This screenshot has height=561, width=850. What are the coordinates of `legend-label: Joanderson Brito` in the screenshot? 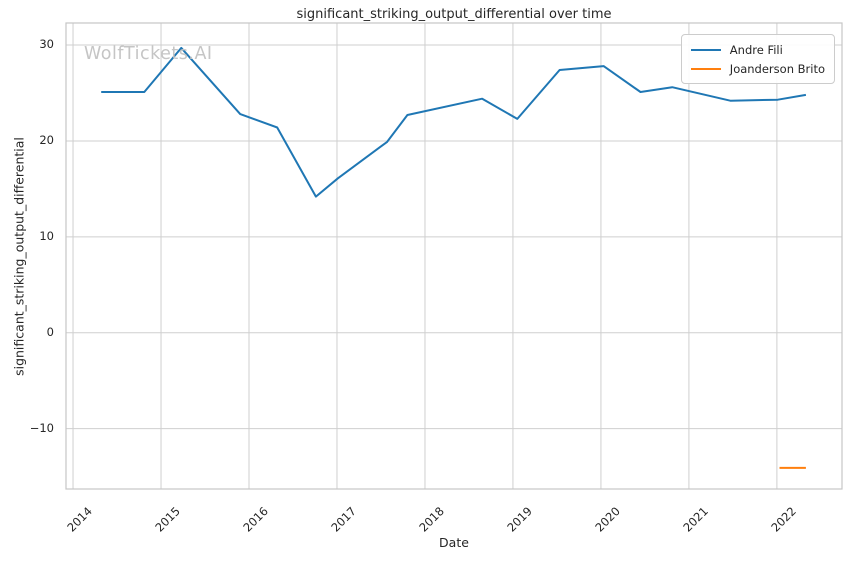 It's located at (777, 68).